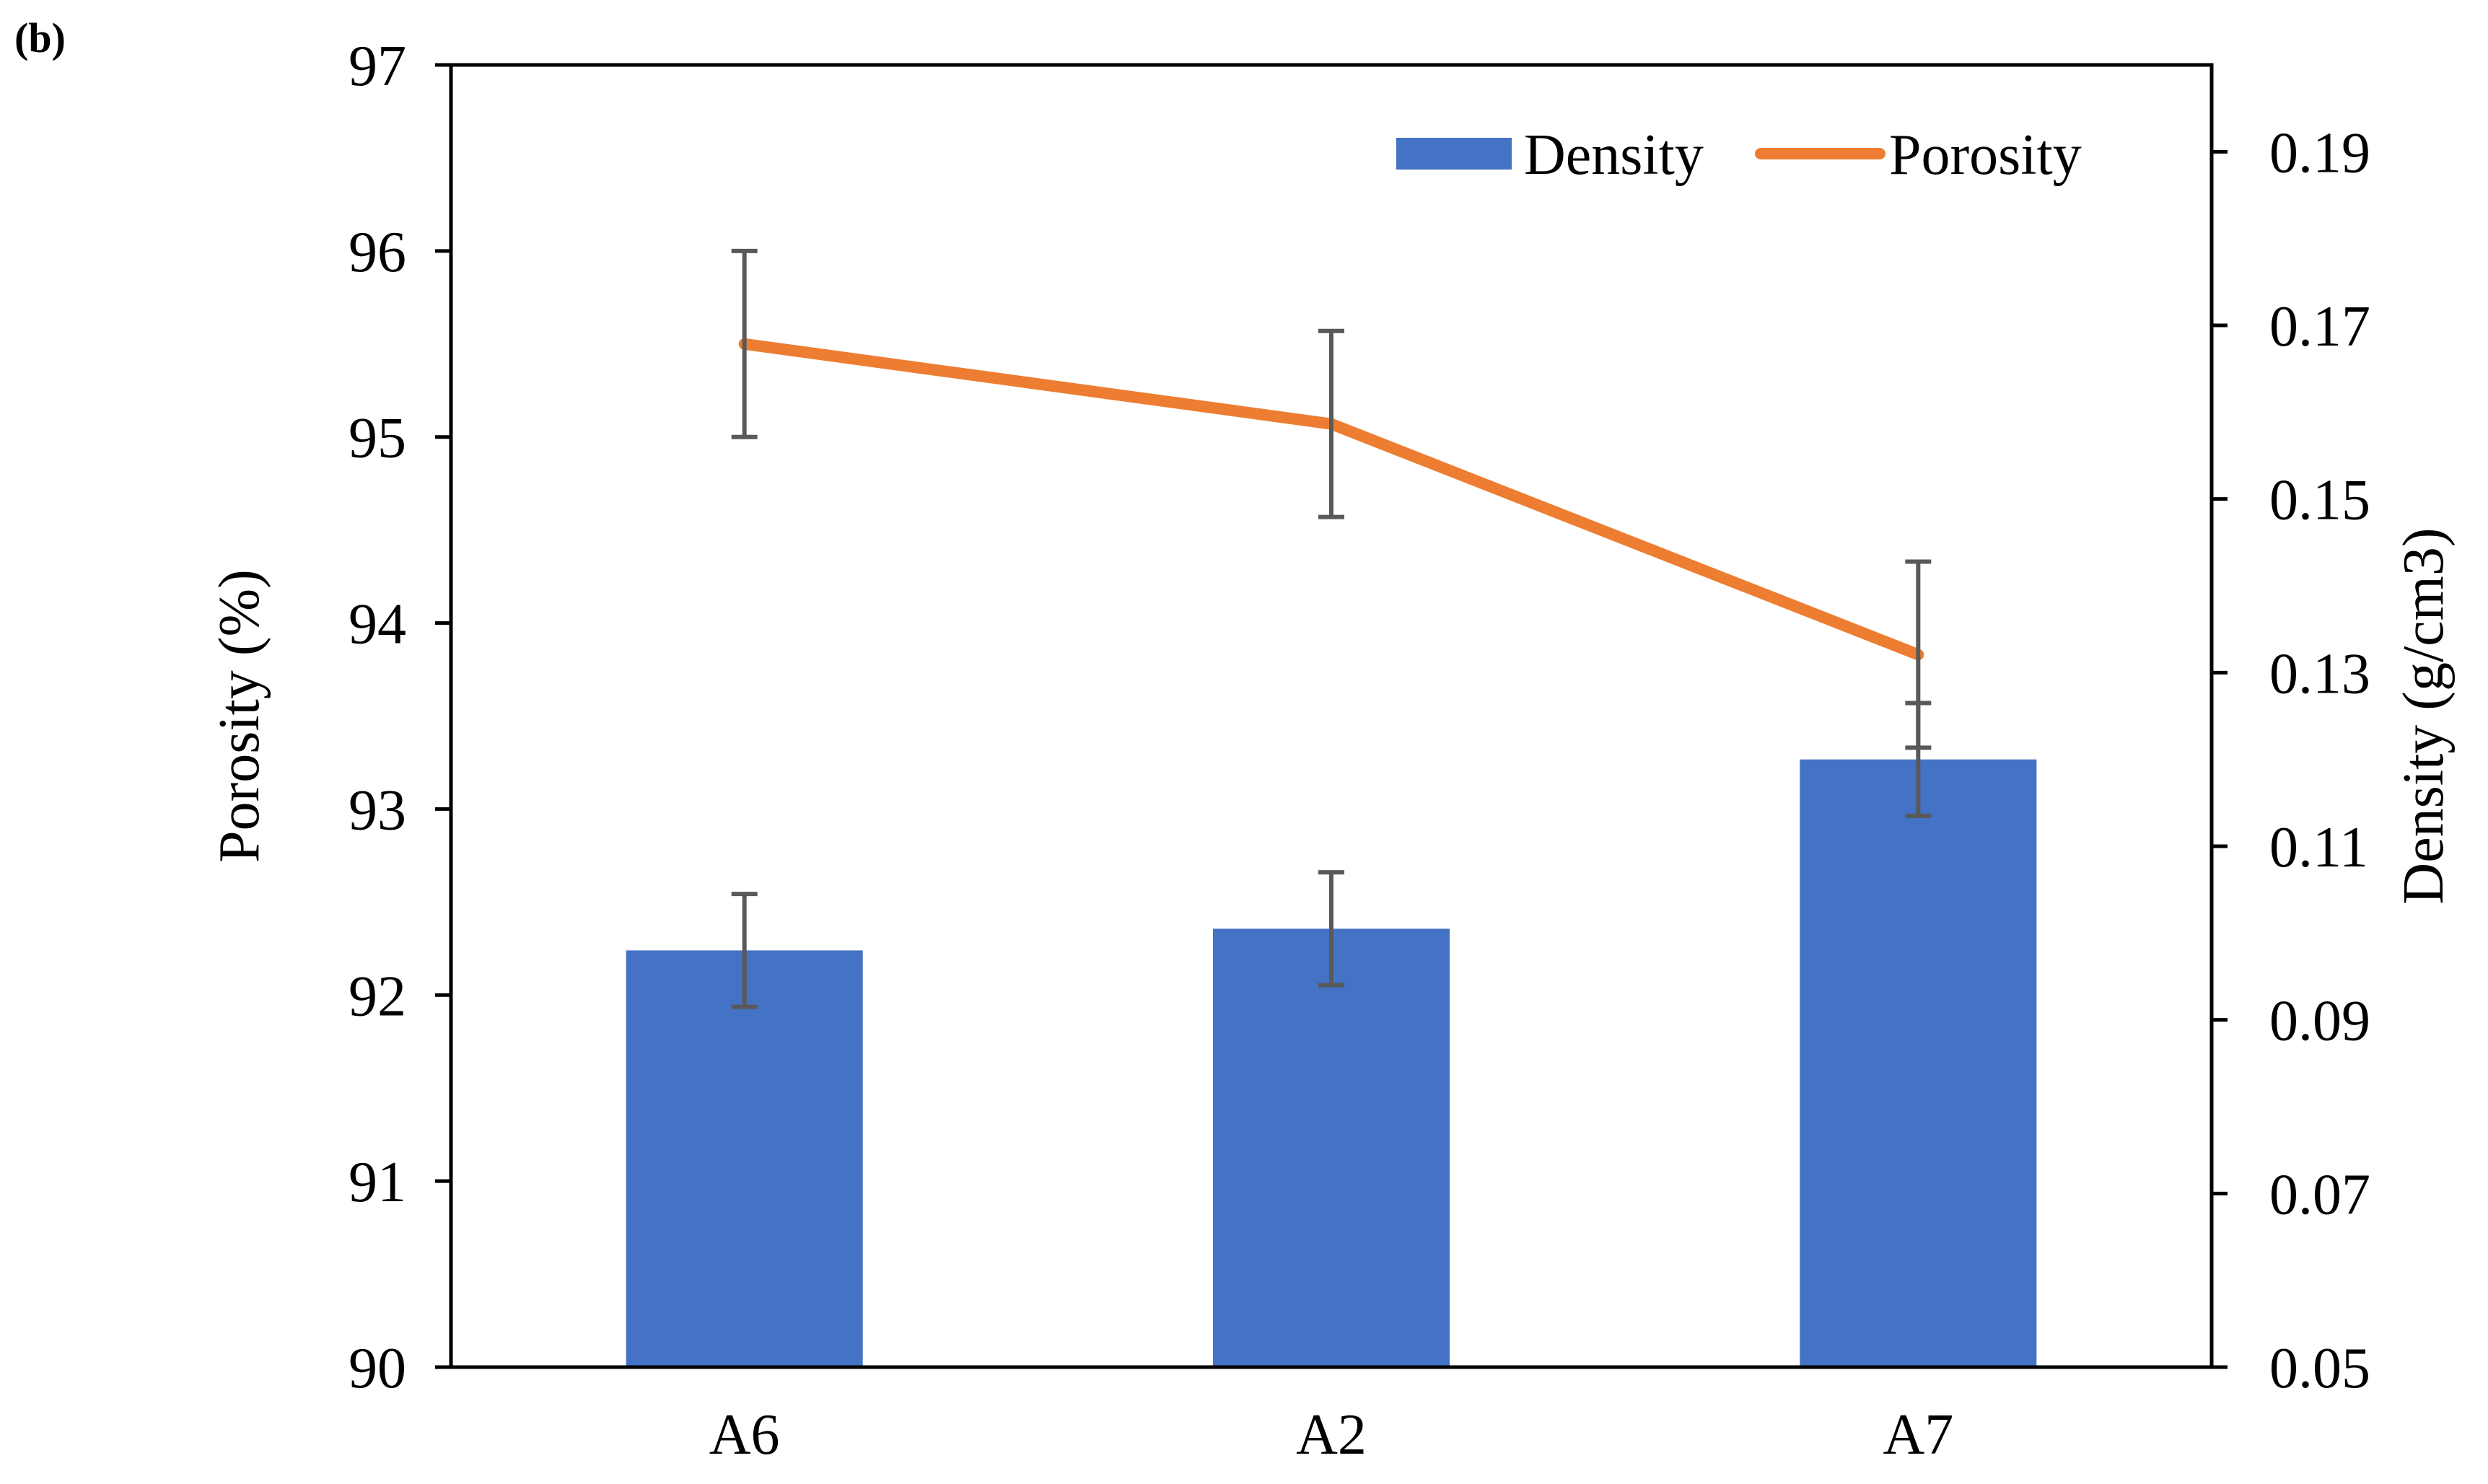  What do you see at coordinates (377, 625) in the screenshot?
I see `left-tick-label: 94` at bounding box center [377, 625].